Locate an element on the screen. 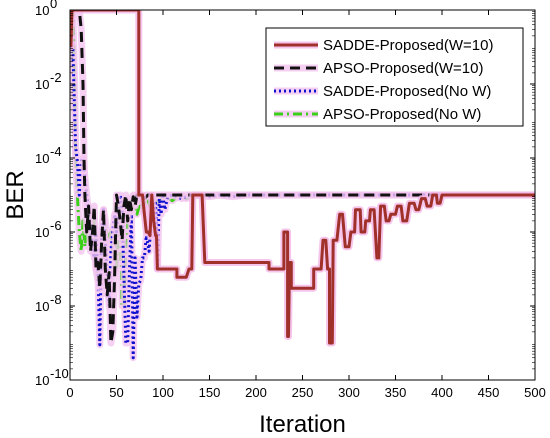 This screenshot has width=550, height=438. x-tick-label-8: 400 is located at coordinates (442, 392).